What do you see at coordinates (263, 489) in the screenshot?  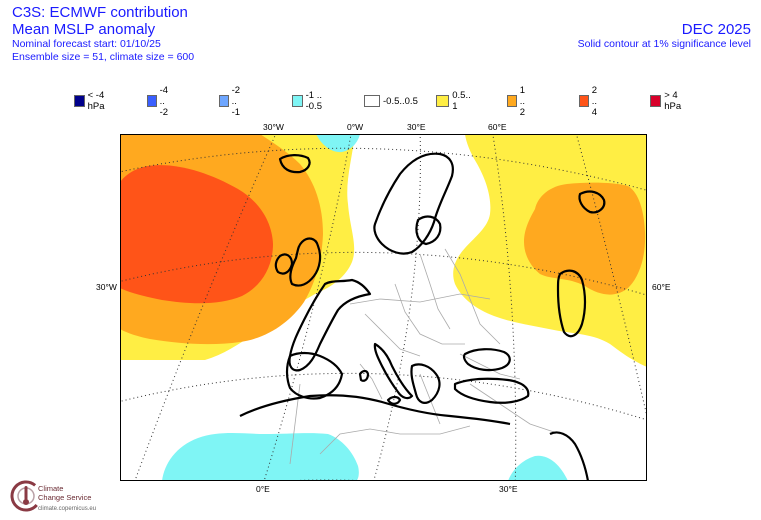 I see `lon-label-bottom: 0°E` at bounding box center [263, 489].